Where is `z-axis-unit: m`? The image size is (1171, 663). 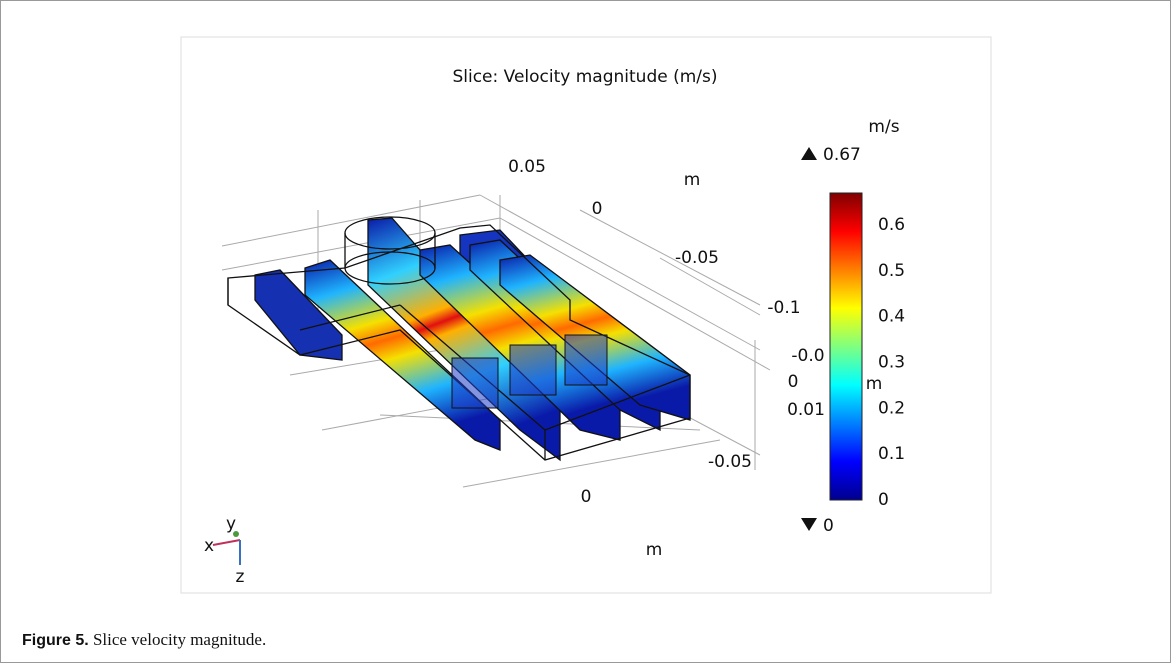
z-axis-unit: m is located at coordinates (874, 384).